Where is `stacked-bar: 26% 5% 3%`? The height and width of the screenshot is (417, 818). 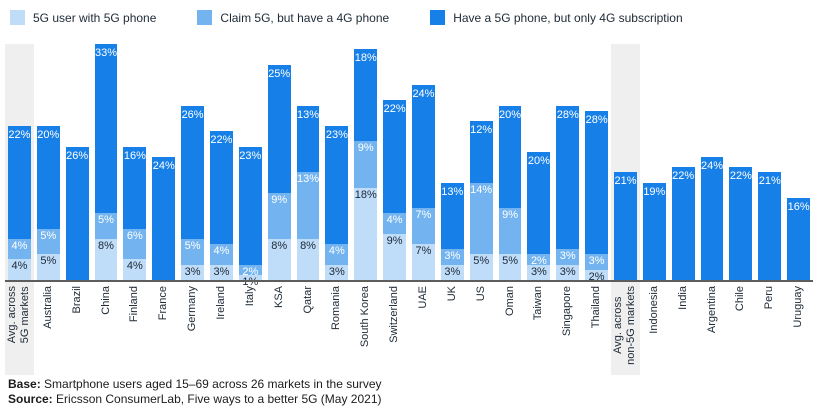
stacked-bar: 26% 5% 3% is located at coordinates (193, 192).